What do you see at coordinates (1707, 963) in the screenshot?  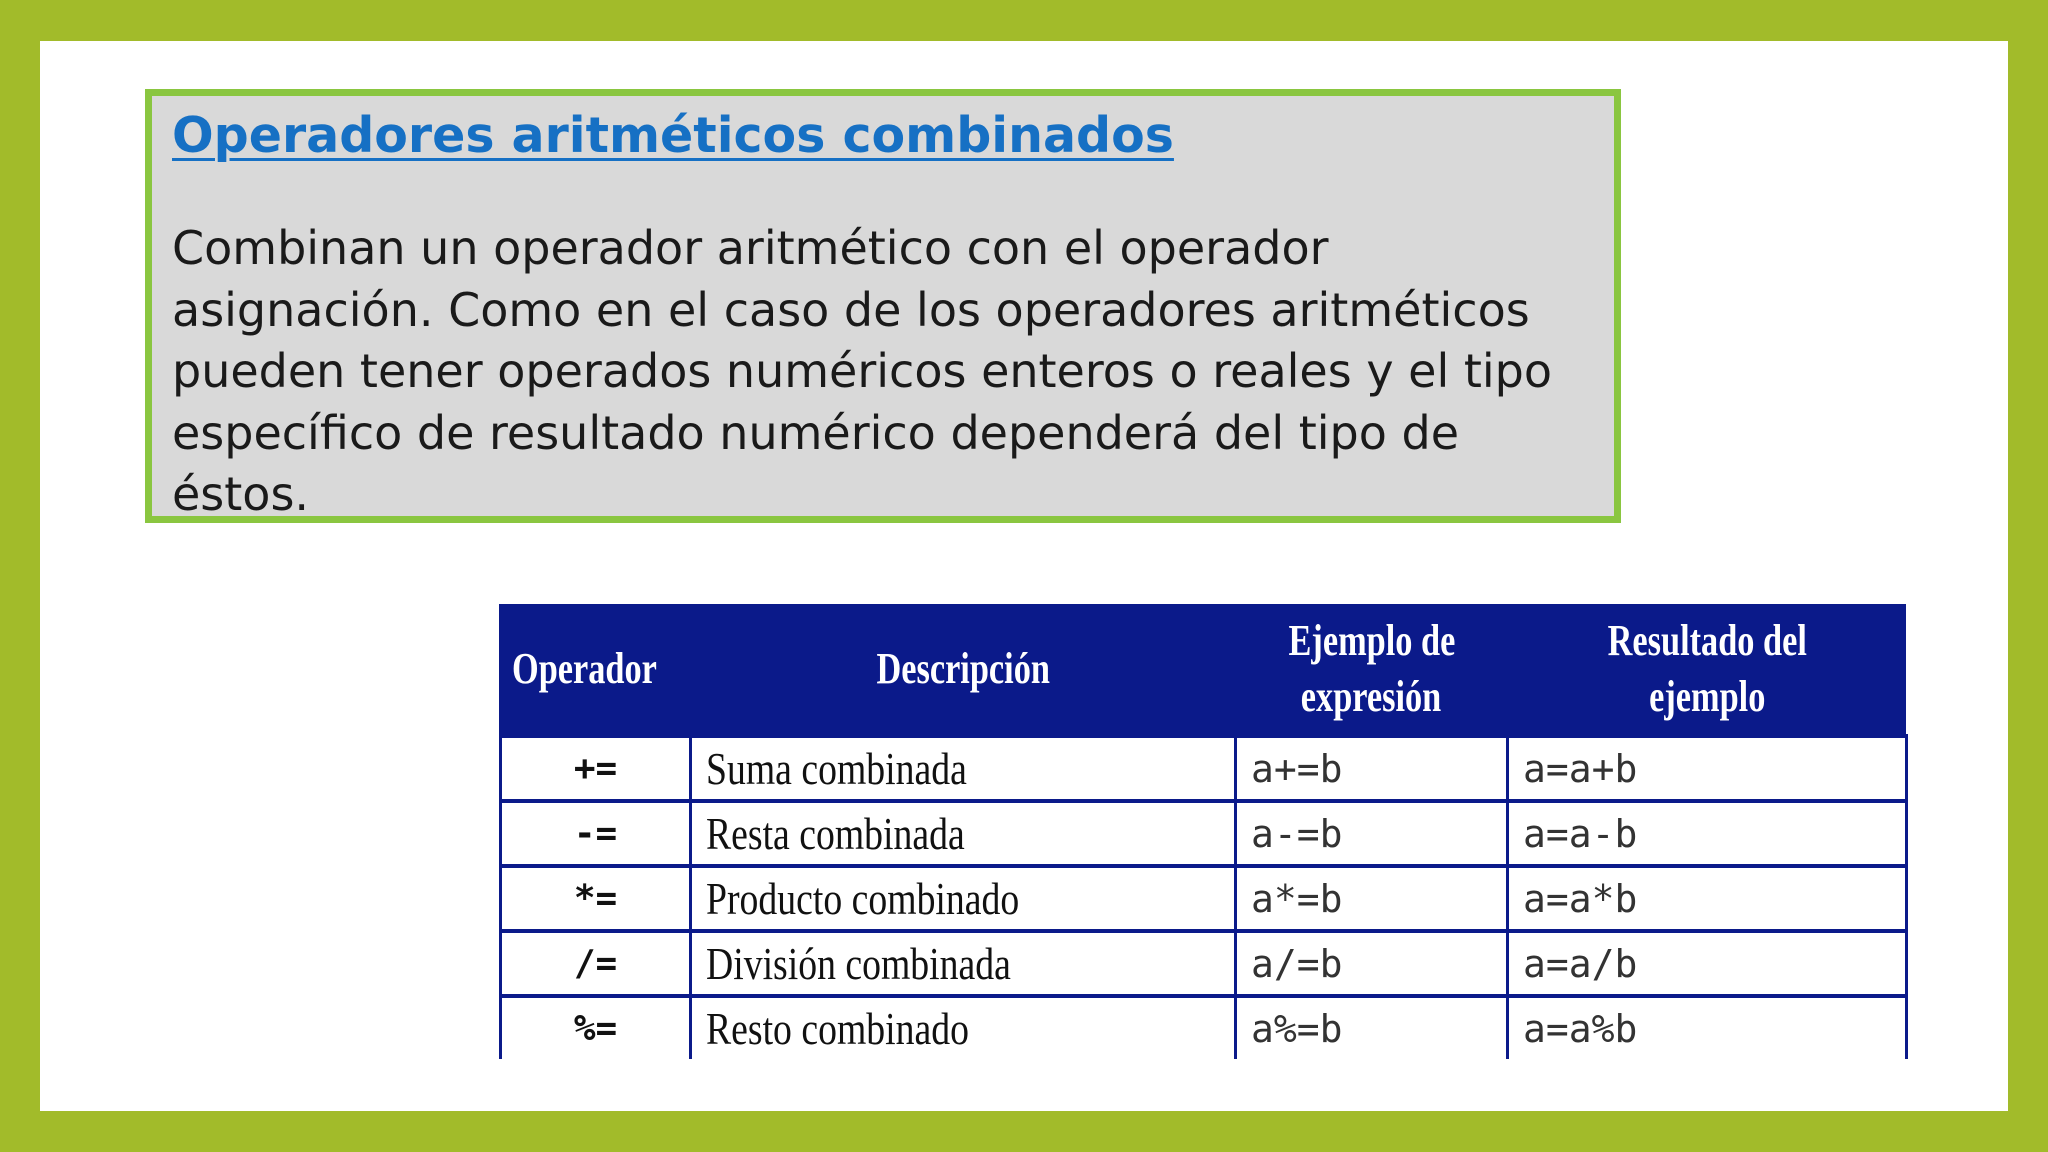 I see `result-cell: a=a/b` at bounding box center [1707, 963].